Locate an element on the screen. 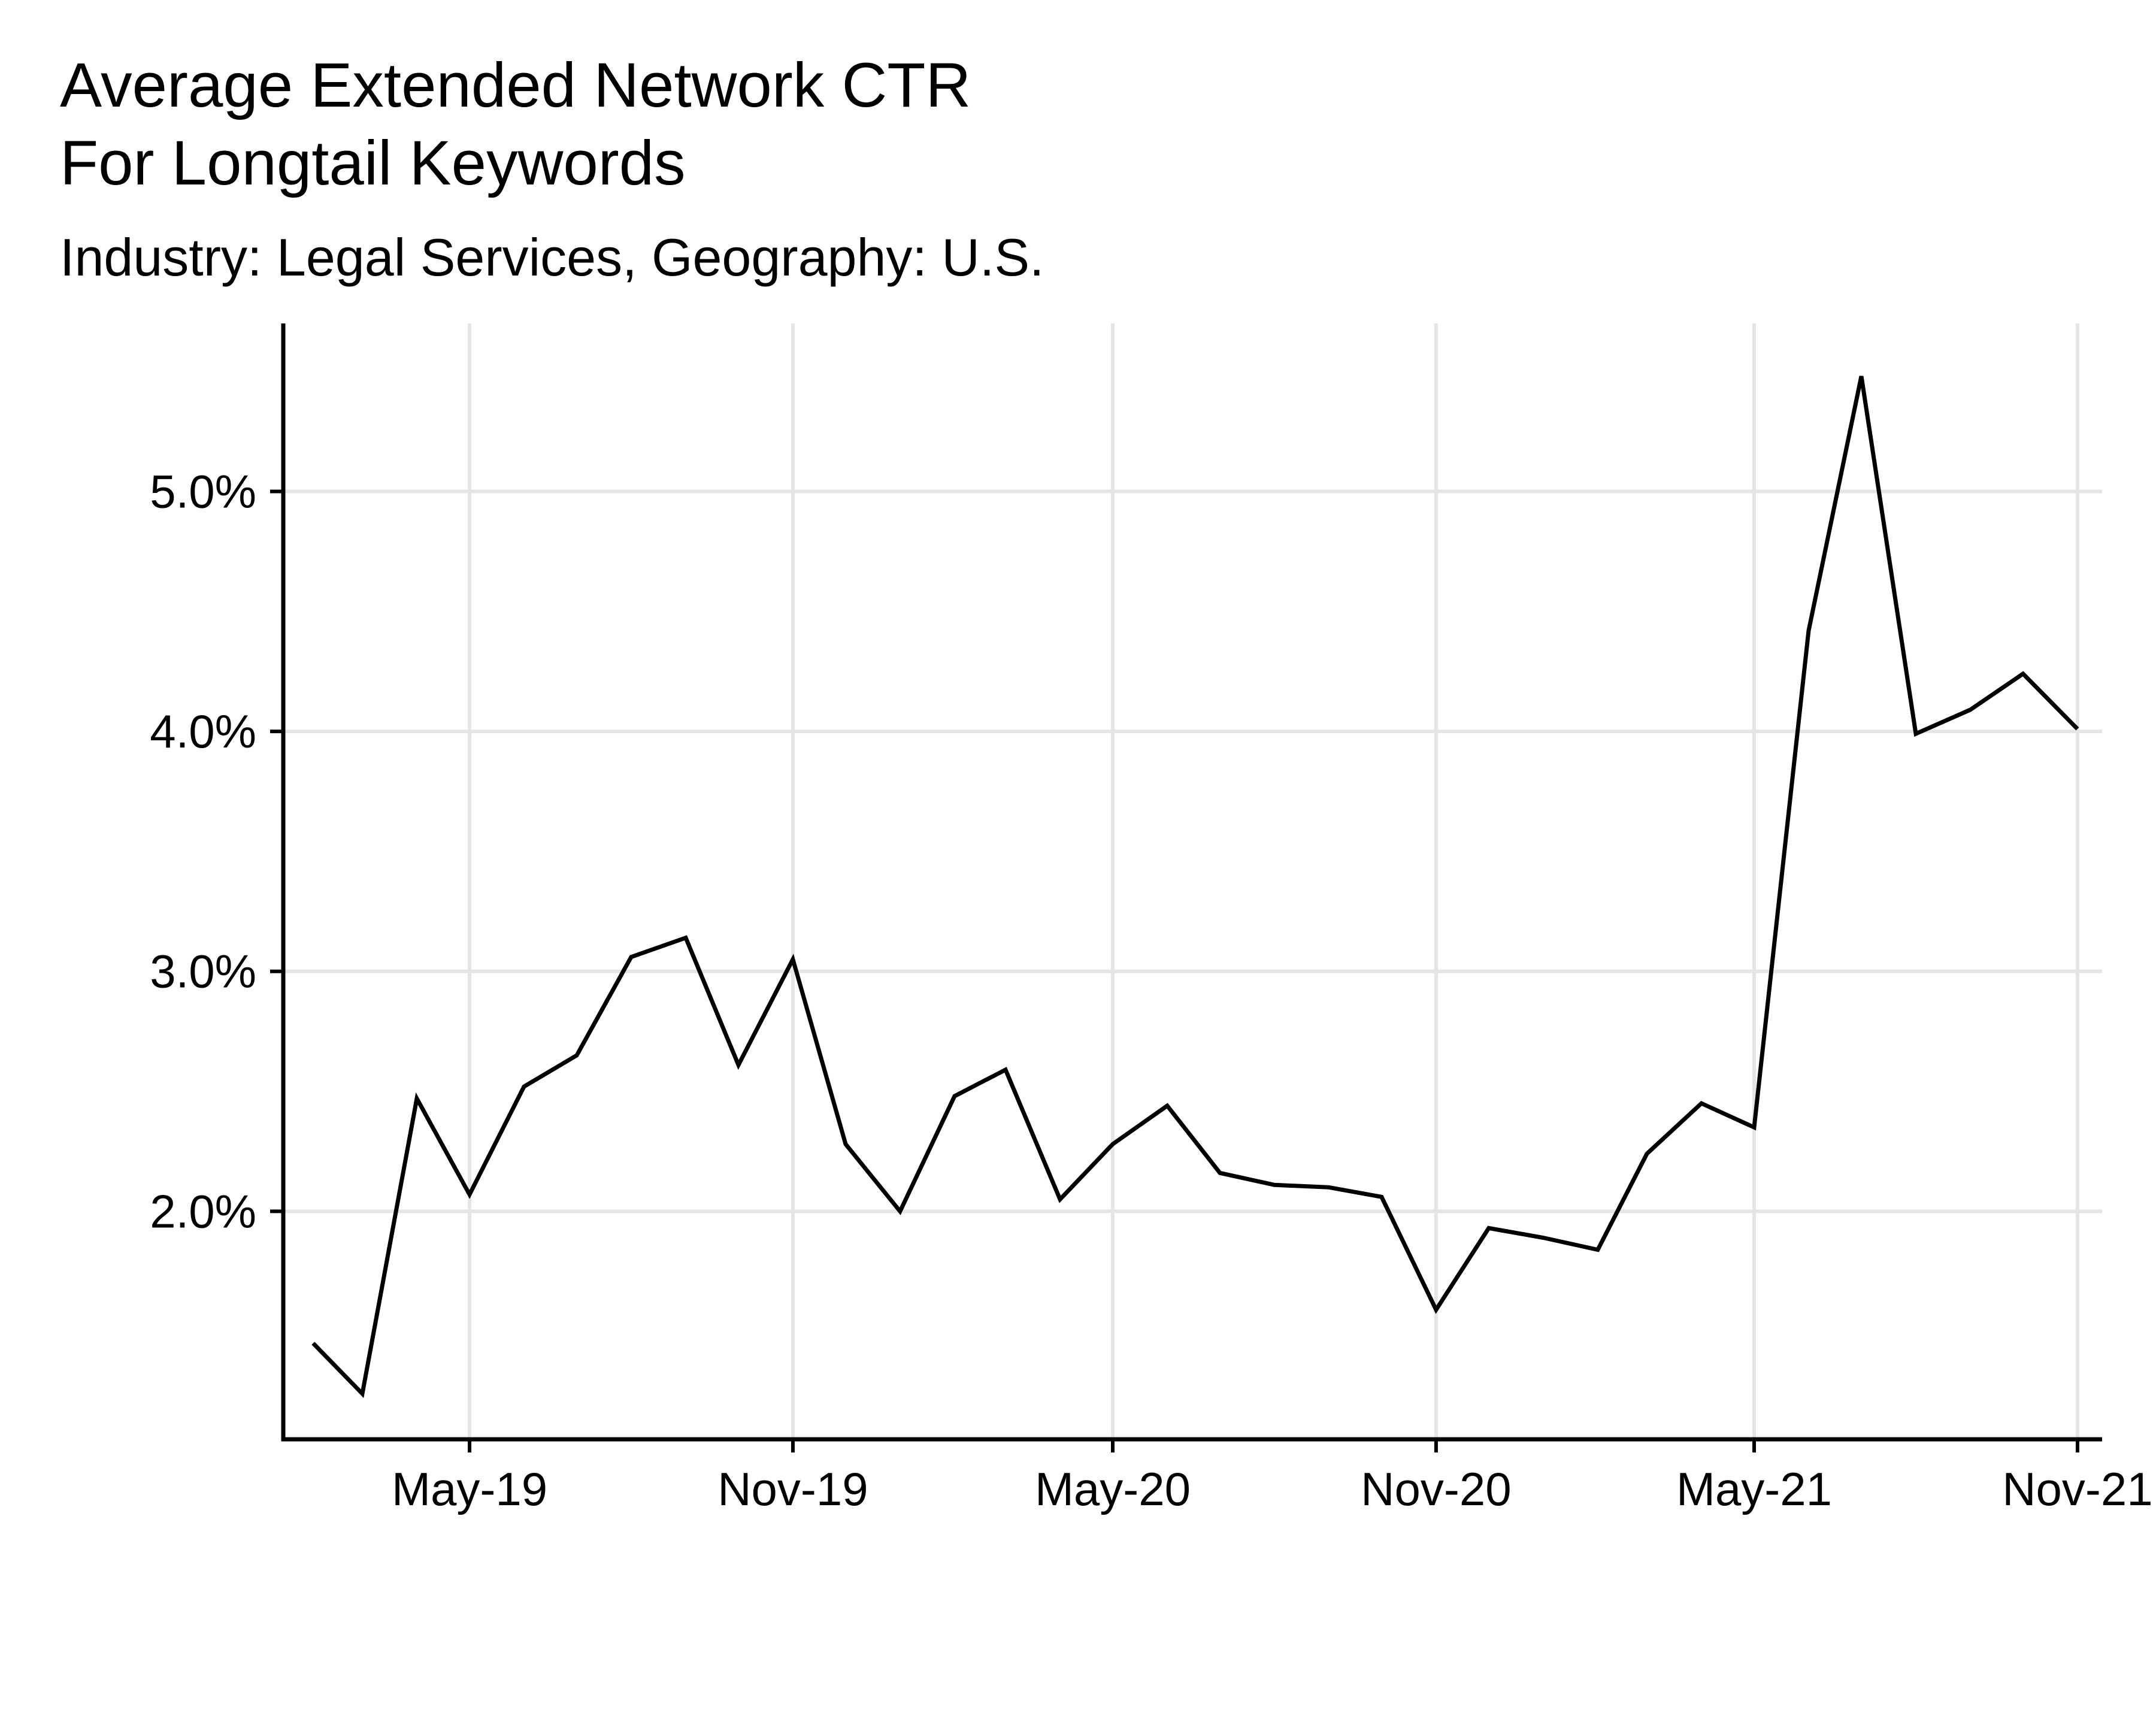  x-tick-label-2: May-20 is located at coordinates (1113, 1489).